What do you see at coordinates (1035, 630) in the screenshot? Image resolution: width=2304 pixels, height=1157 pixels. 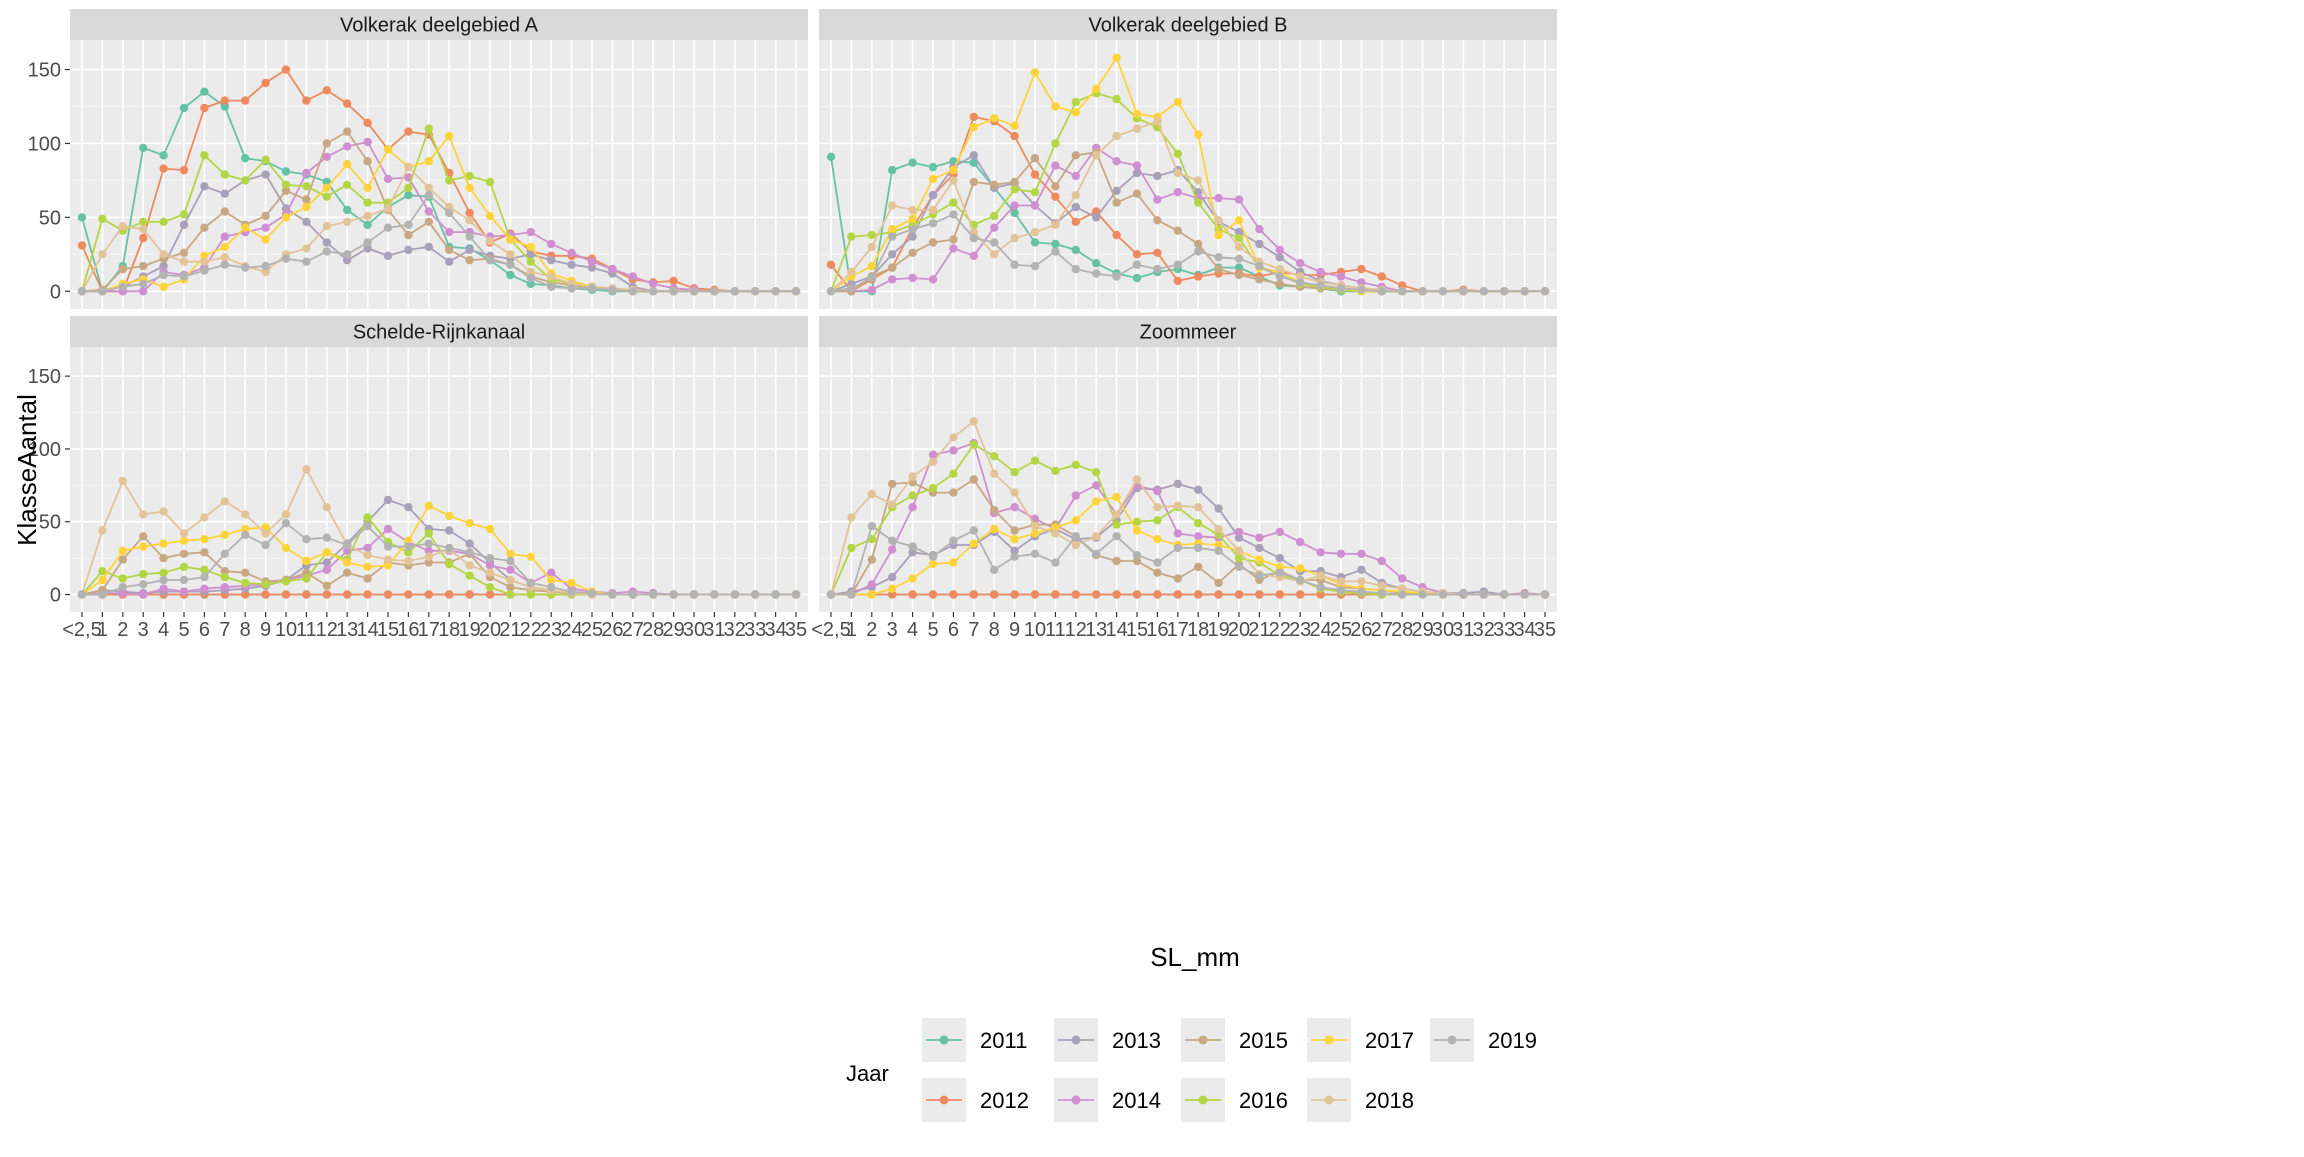 I see `x-tick-label: 10` at bounding box center [1035, 630].